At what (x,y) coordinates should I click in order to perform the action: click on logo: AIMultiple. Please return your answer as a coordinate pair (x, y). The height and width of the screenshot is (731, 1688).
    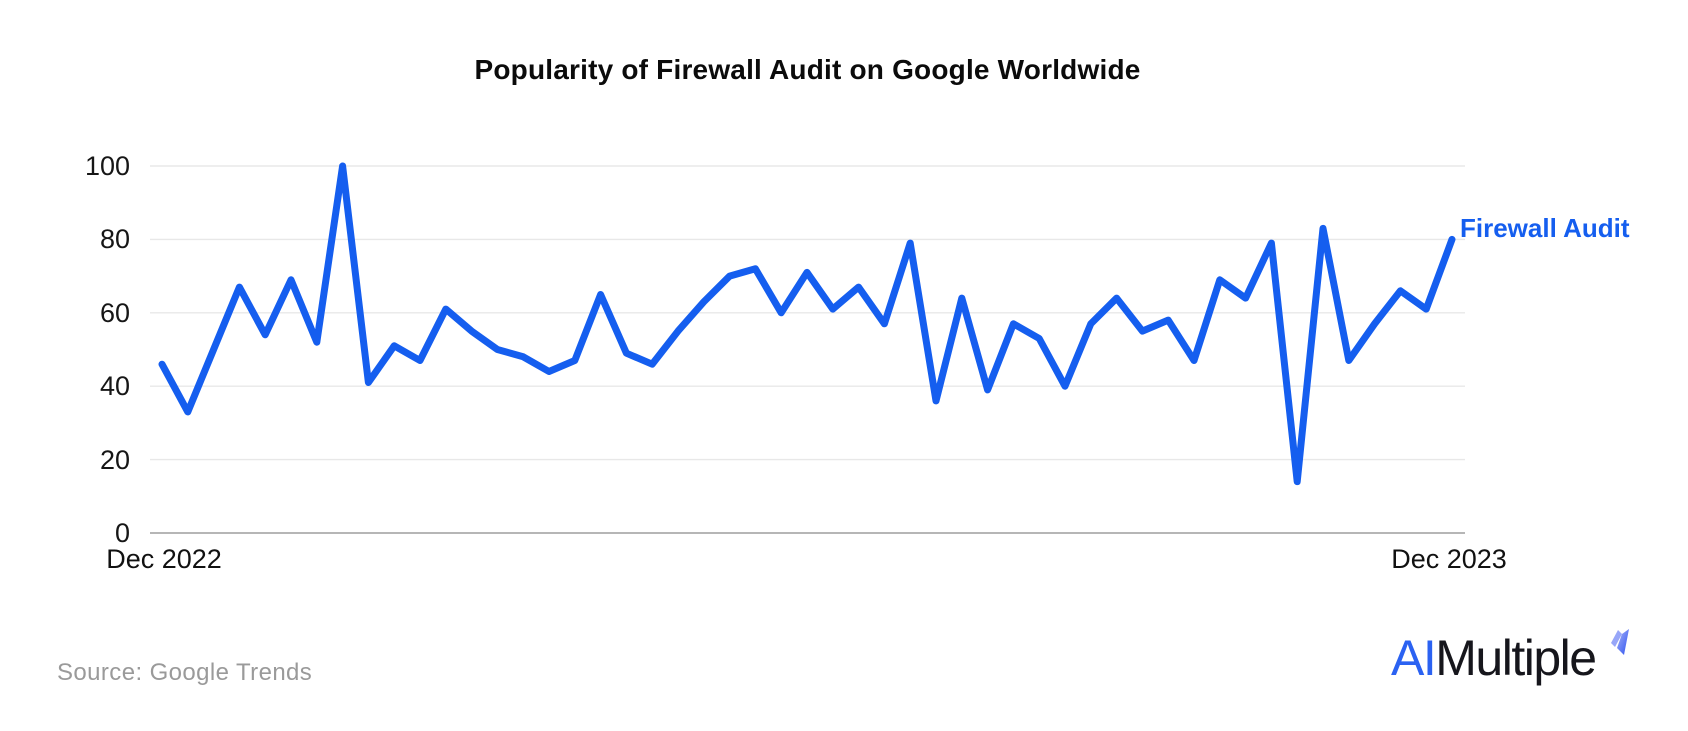
    Looking at the image, I should click on (1510, 658).